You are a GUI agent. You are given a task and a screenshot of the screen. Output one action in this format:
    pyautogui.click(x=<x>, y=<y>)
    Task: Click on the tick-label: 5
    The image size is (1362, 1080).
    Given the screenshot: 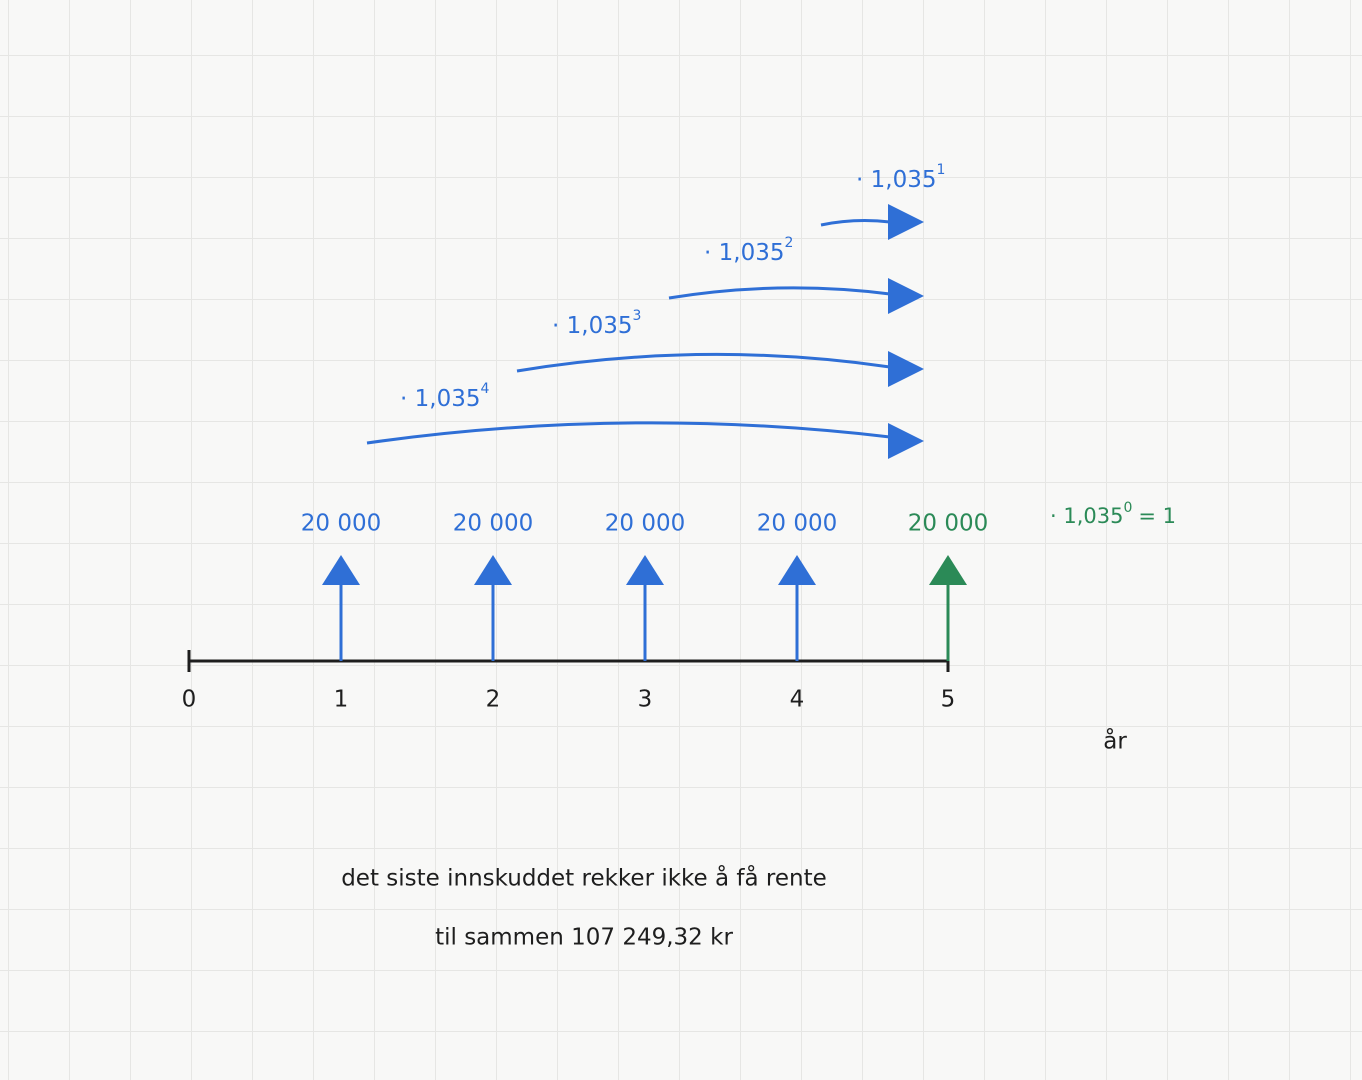 What is the action you would take?
    pyautogui.click(x=948, y=700)
    